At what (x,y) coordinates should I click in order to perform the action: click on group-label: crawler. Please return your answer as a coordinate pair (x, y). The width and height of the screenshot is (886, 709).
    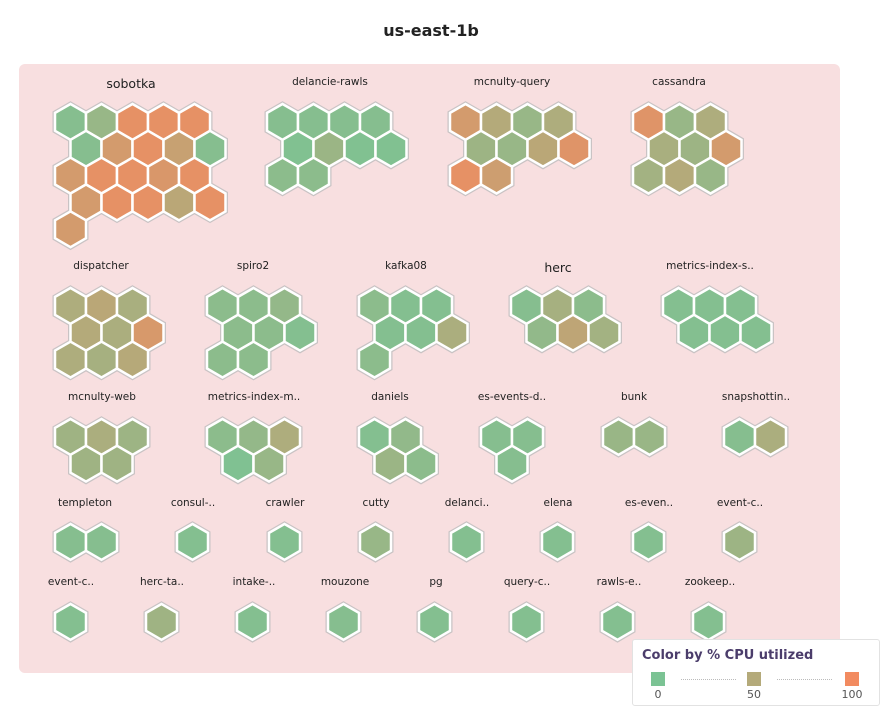
    Looking at the image, I should click on (285, 503).